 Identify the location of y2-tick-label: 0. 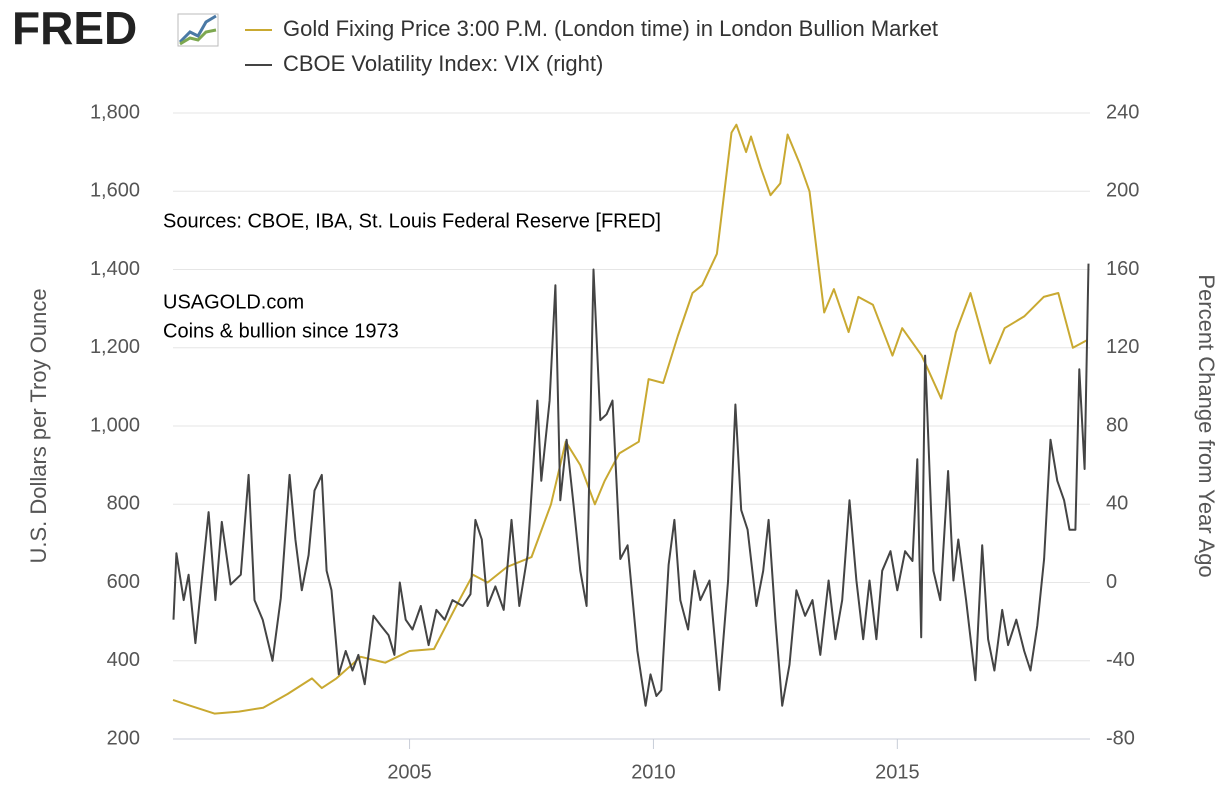
(1111, 582).